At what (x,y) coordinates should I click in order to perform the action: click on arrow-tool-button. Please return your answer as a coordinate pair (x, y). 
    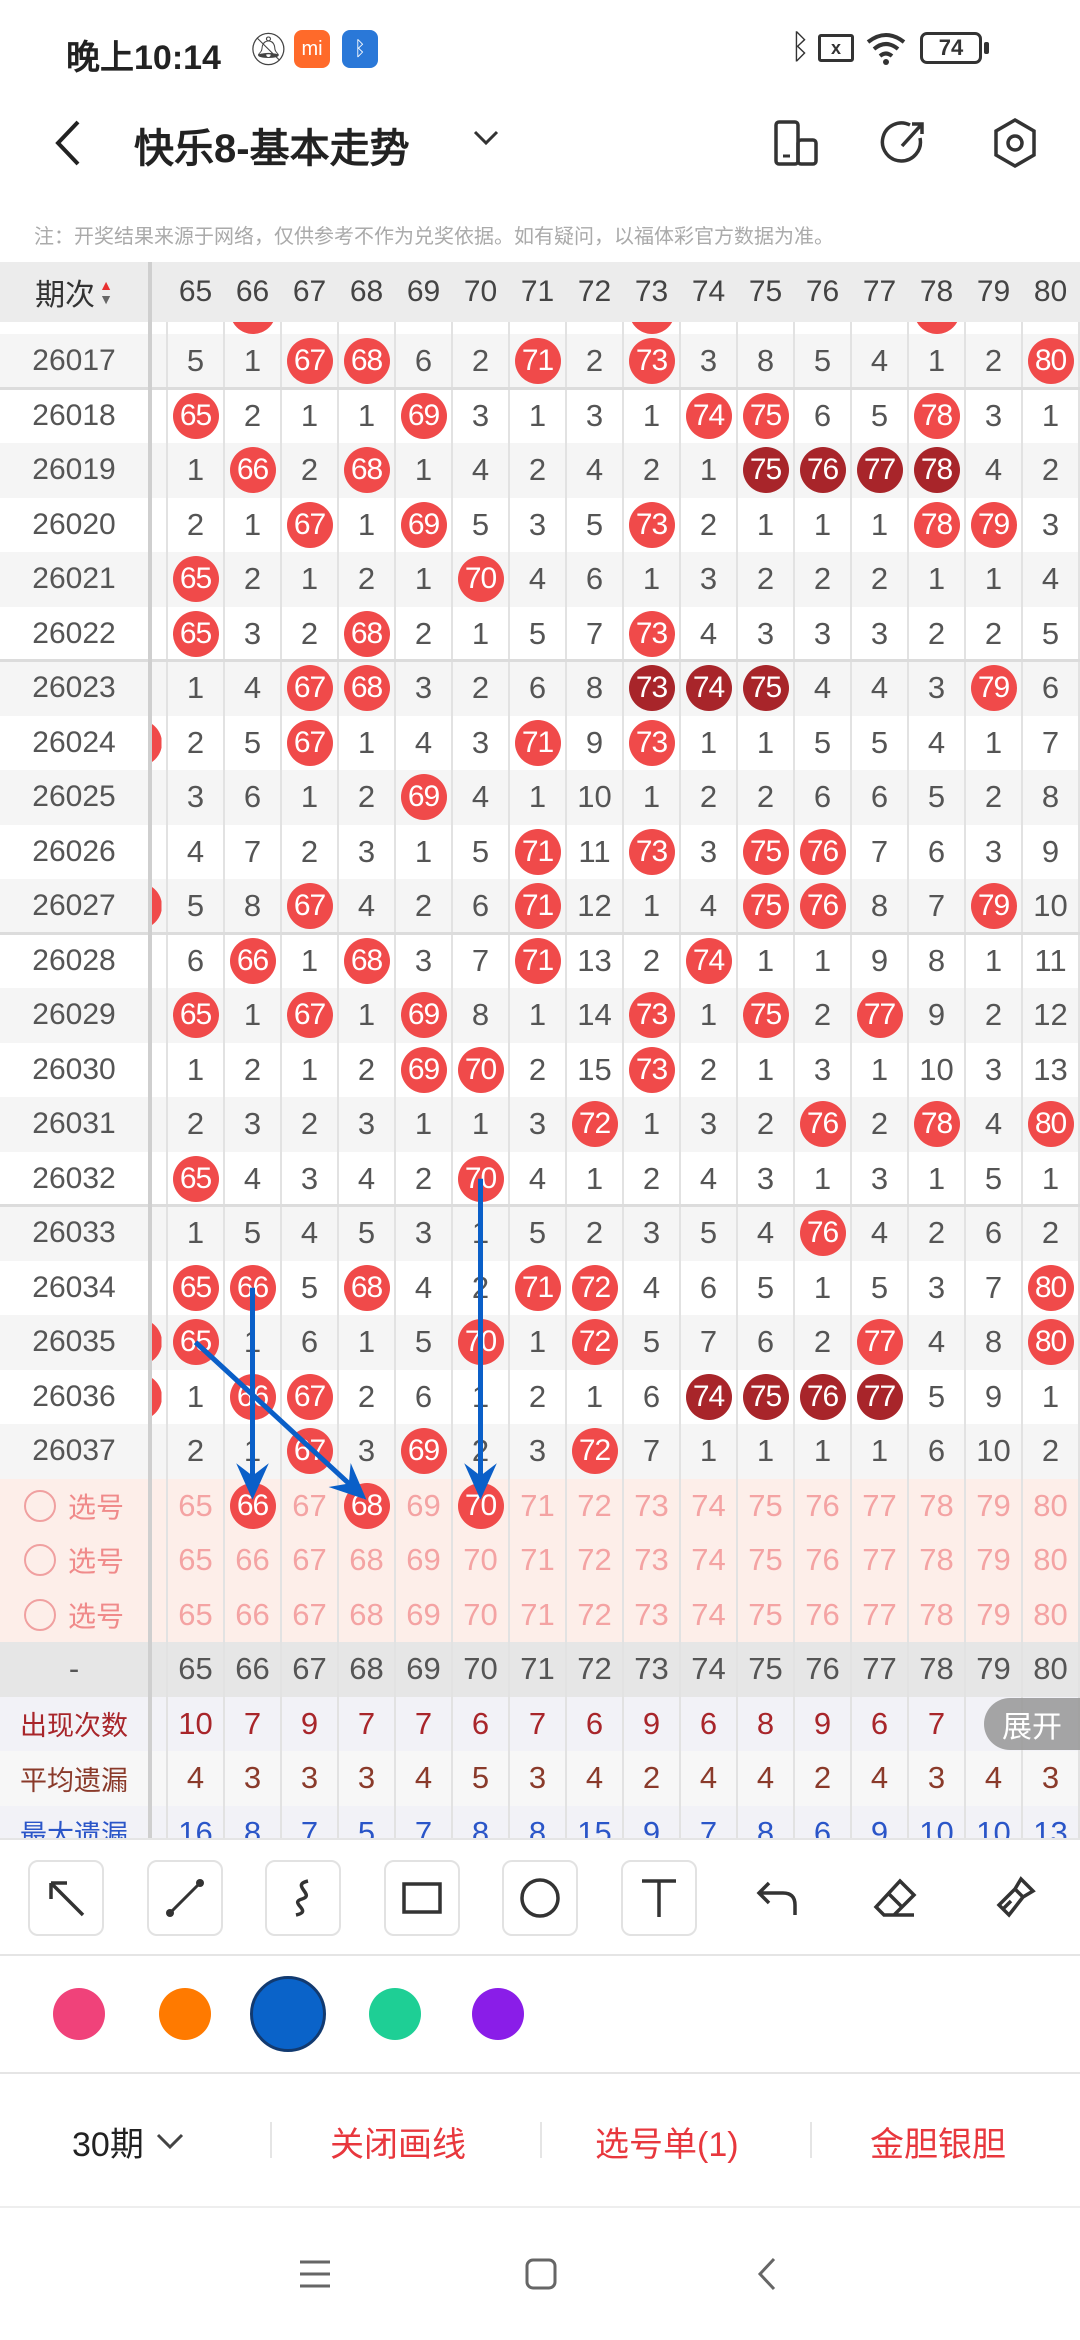
    Looking at the image, I should click on (66, 1898).